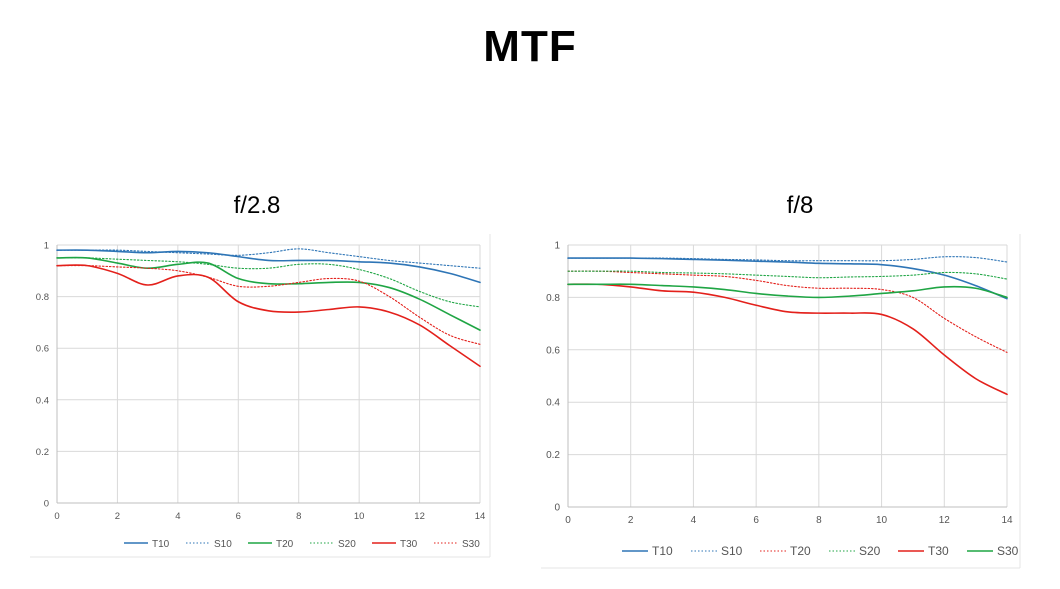 Image resolution: width=1060 pixels, height=589 pixels. What do you see at coordinates (800, 205) in the screenshot?
I see `chart-title-right: f/8` at bounding box center [800, 205].